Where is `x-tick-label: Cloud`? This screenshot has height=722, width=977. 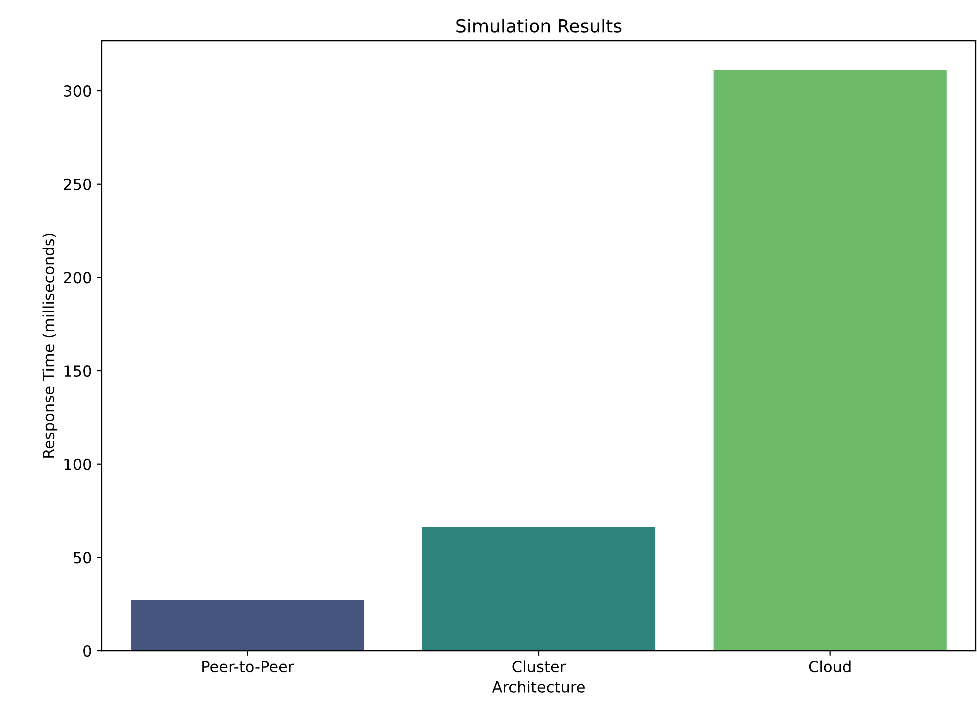 x-tick-label: Cloud is located at coordinates (830, 666).